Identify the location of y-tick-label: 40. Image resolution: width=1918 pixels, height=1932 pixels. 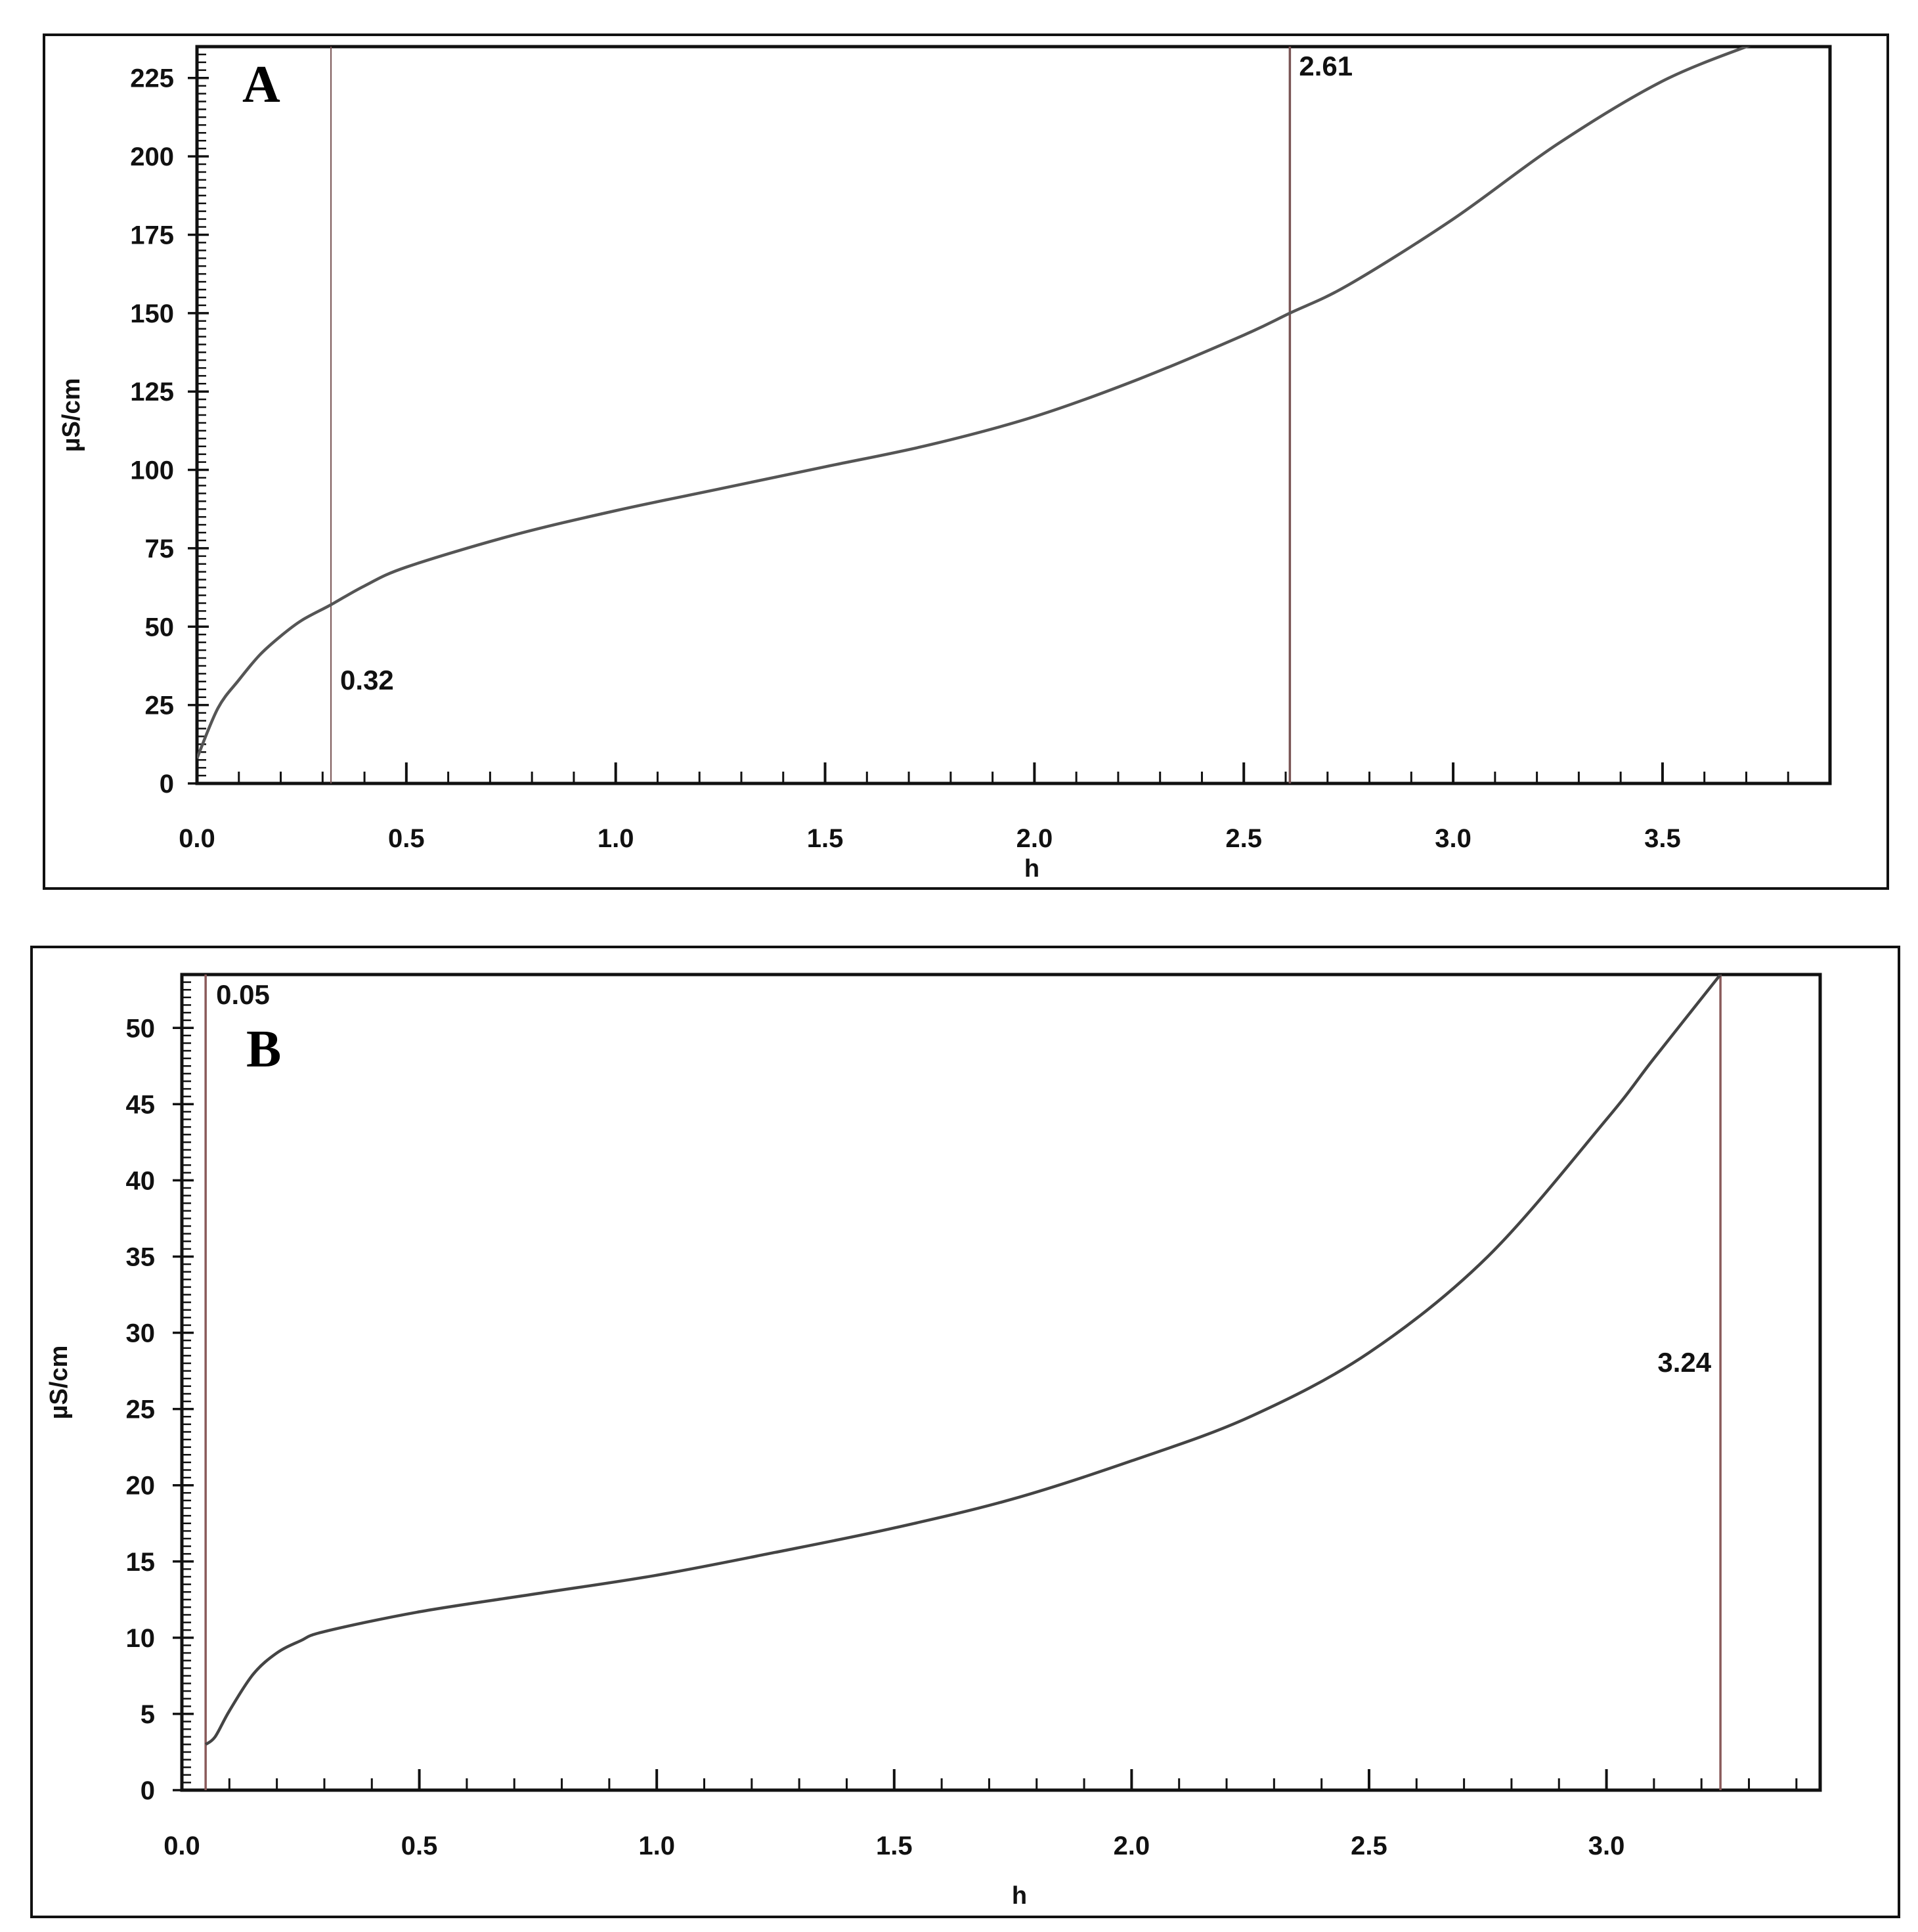
(141, 1180).